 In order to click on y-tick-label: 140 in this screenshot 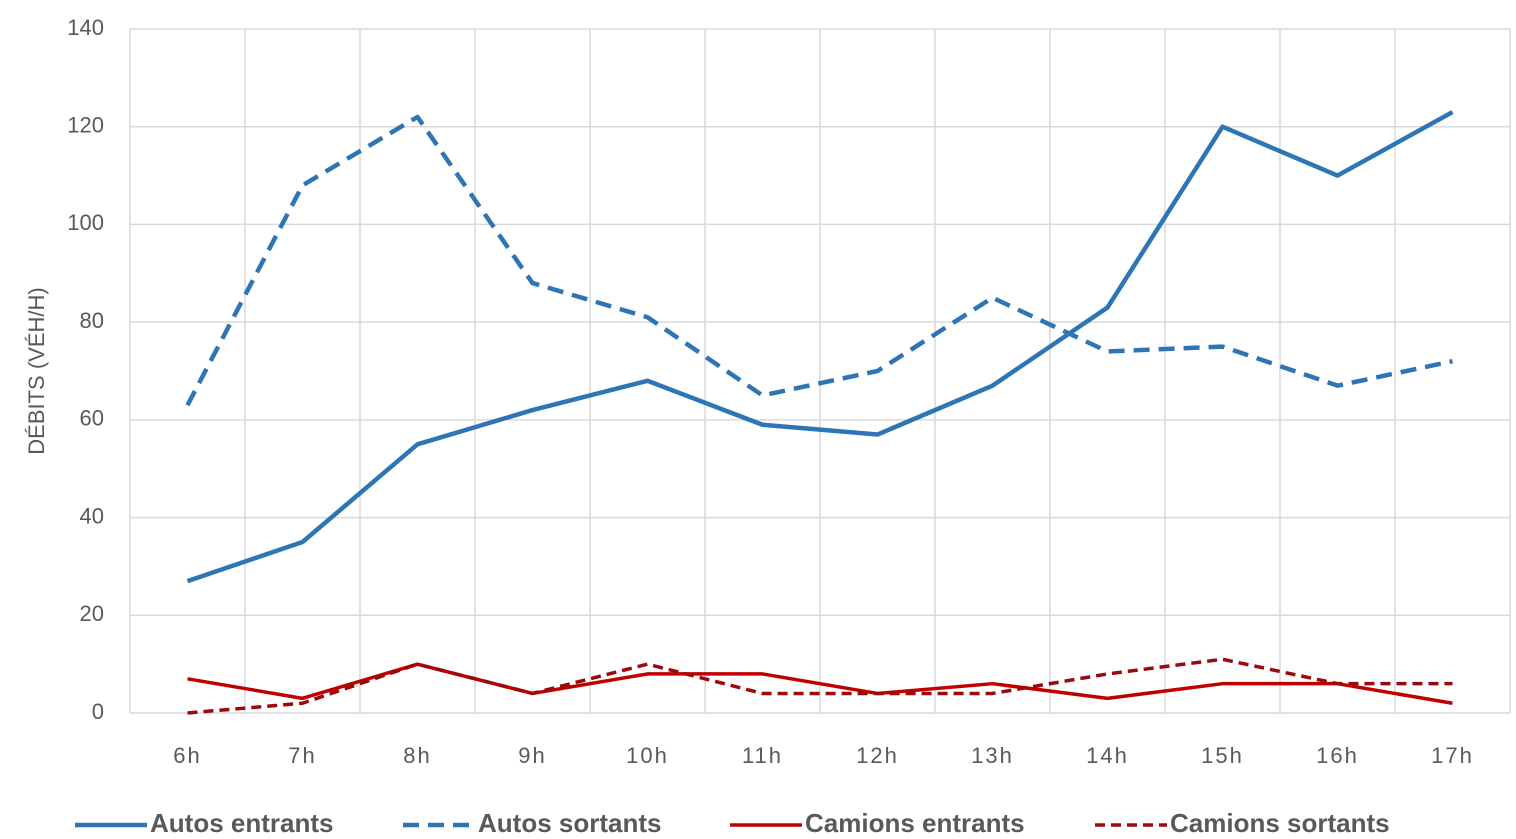, I will do `click(85, 27)`.